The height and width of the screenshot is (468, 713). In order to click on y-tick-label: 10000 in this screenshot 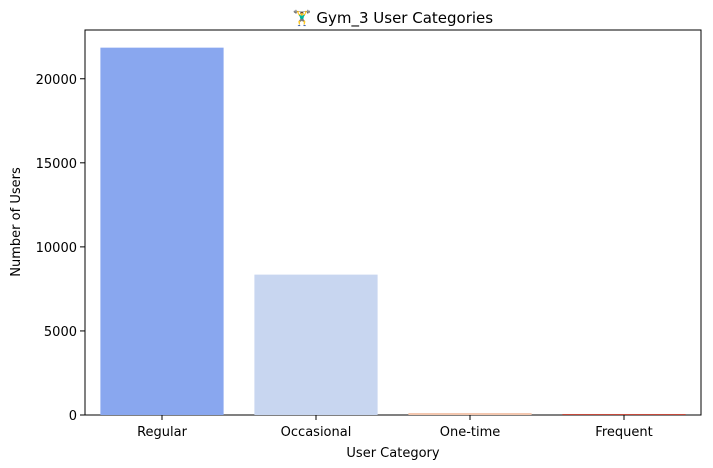, I will do `click(56, 248)`.